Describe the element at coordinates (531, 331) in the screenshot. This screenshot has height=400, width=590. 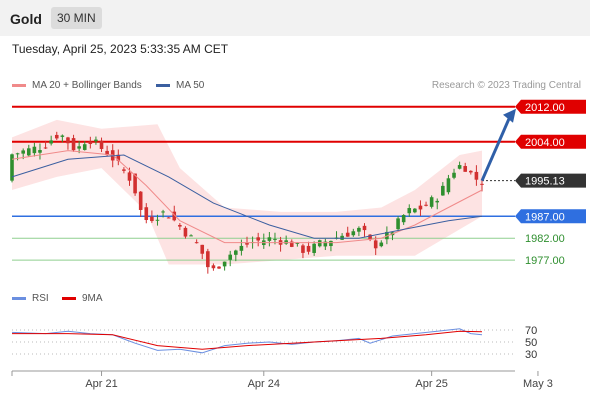
I see `rsi-tick-0: 70` at that location.